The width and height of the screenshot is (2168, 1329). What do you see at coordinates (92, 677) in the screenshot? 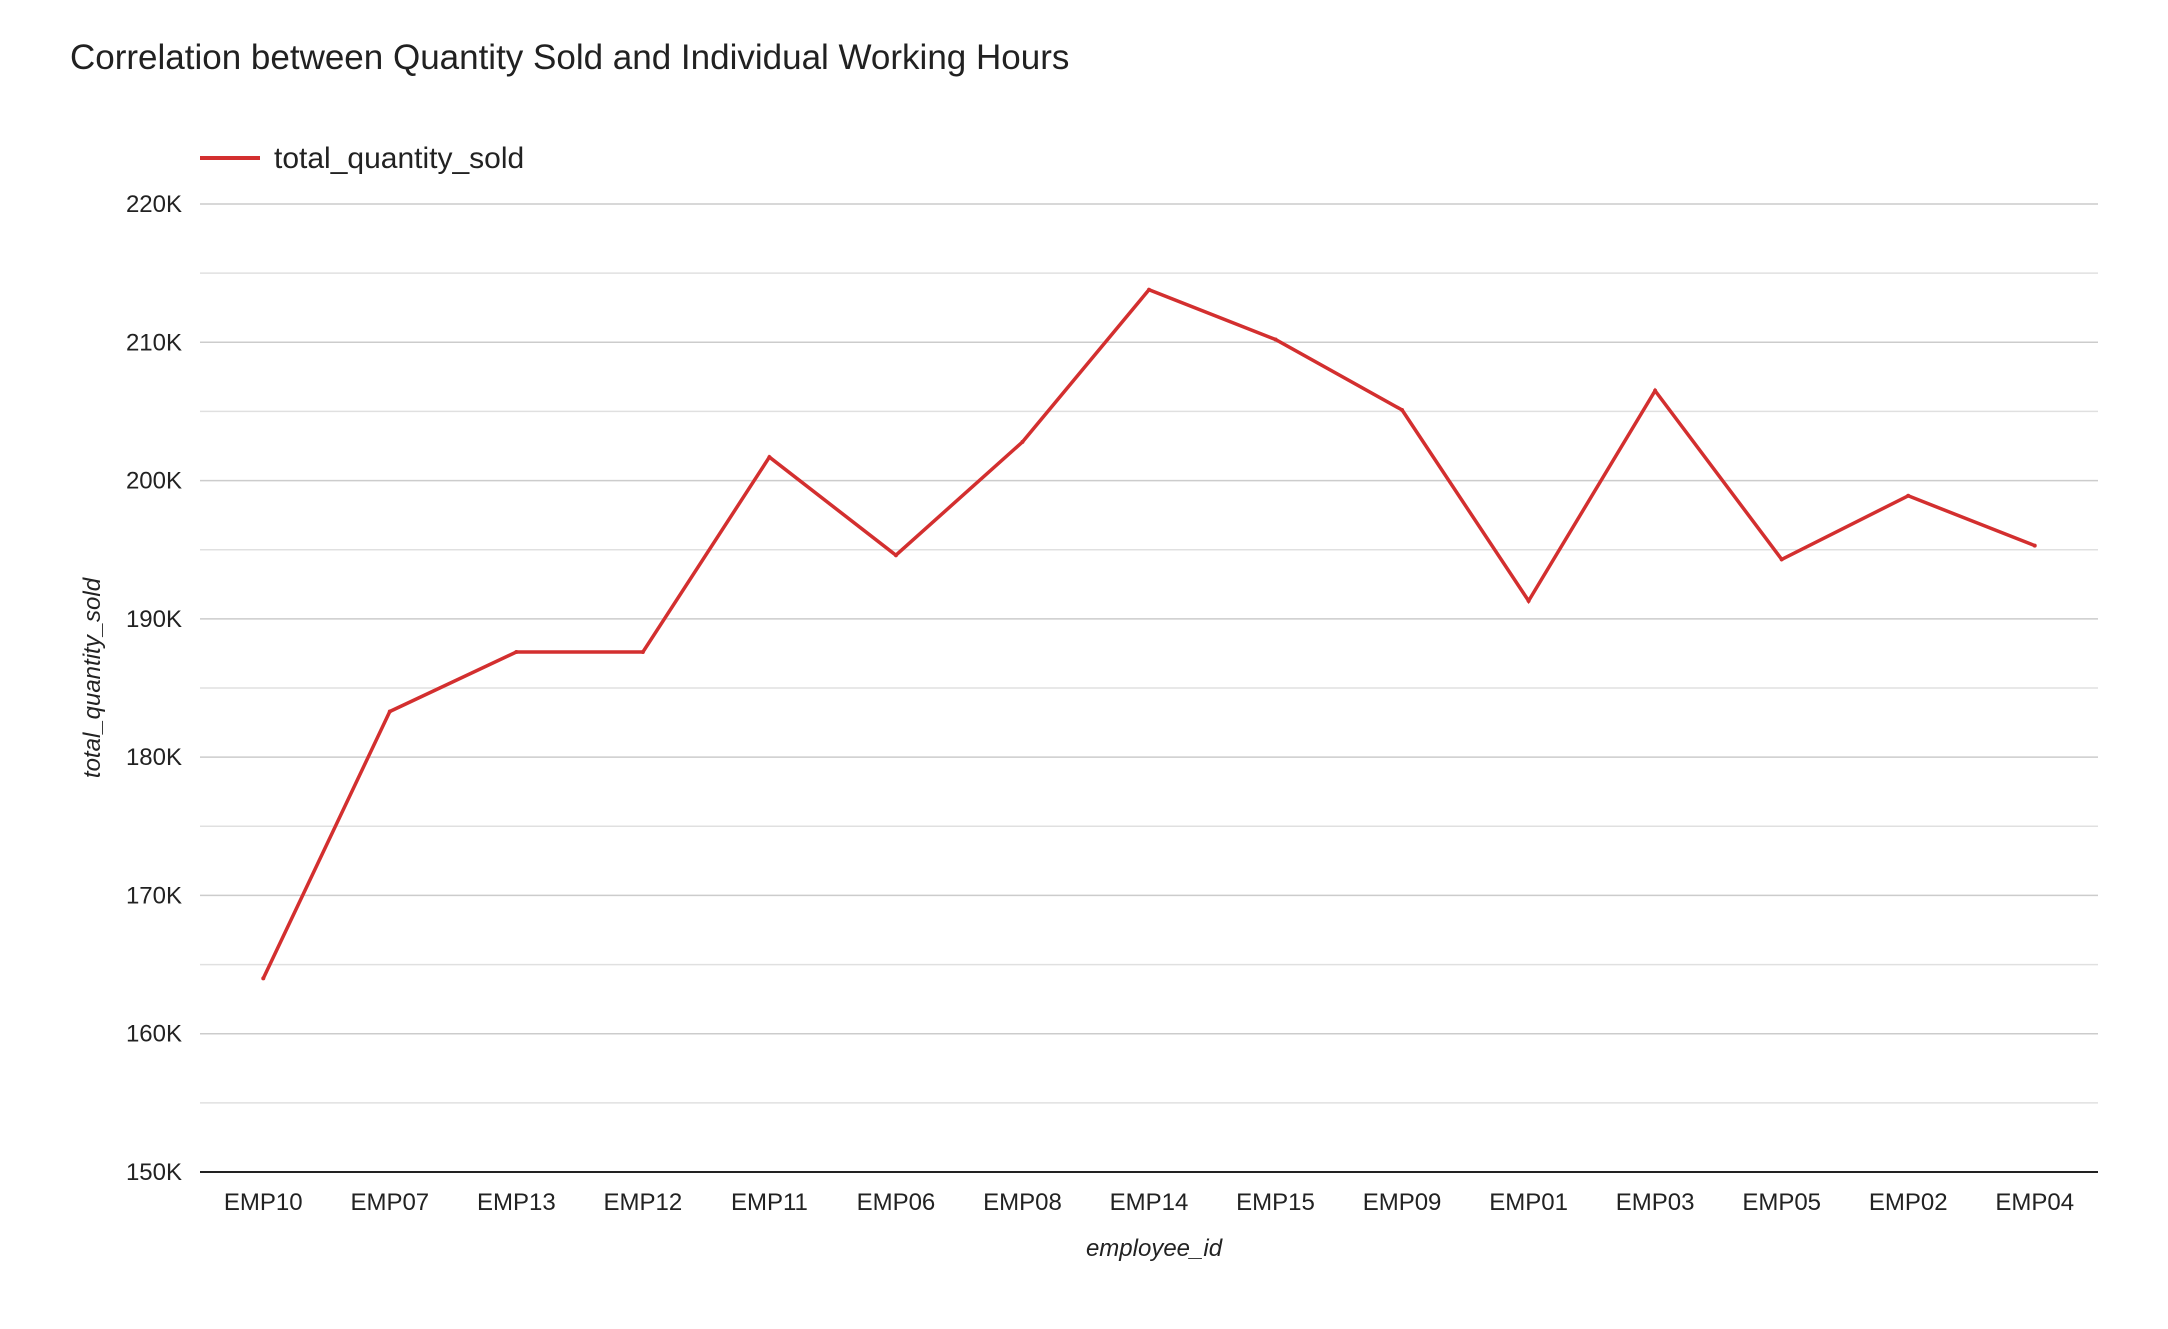
I see `y-axis-title: total_quantity_sold` at bounding box center [92, 677].